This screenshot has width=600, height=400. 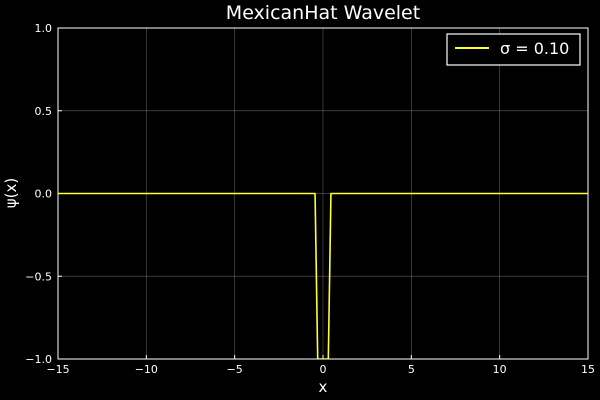 I want to click on x-tick-label: −10, so click(x=146, y=369).